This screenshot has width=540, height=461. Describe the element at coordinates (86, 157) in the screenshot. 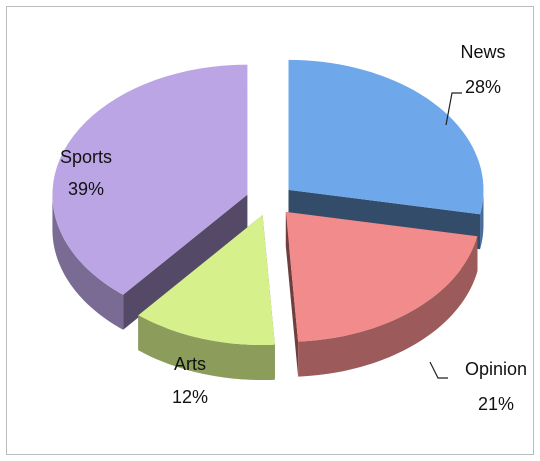

I see `data-label-name: Sports` at that location.